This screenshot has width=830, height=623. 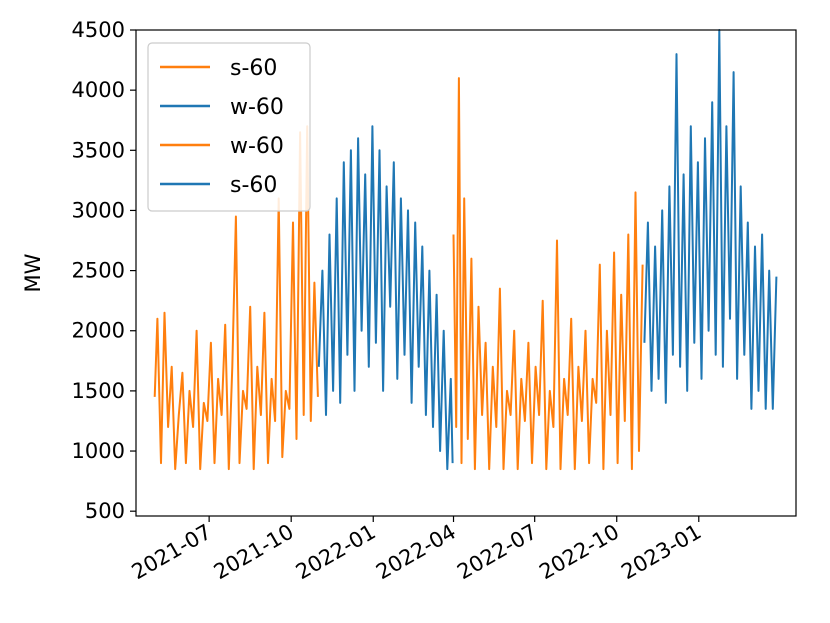 I want to click on y-tick-label: 3500, so click(x=98, y=150).